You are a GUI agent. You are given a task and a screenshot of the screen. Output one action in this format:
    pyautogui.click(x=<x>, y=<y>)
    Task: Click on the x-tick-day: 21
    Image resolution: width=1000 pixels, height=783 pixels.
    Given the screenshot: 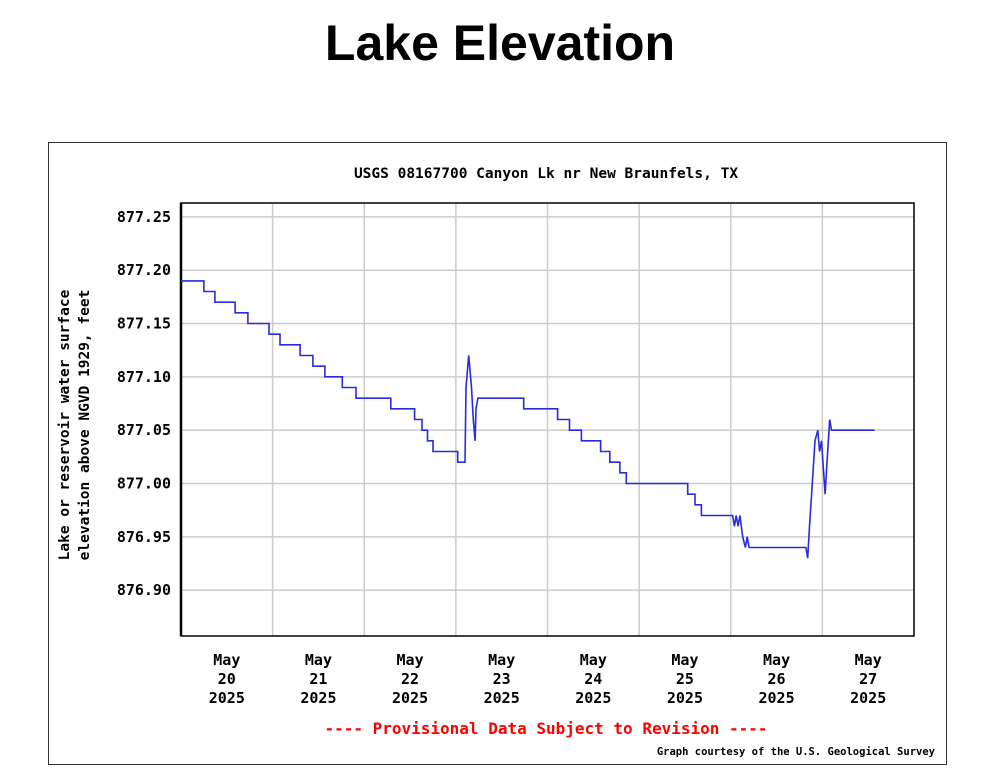 What is the action you would take?
    pyautogui.click(x=318, y=679)
    